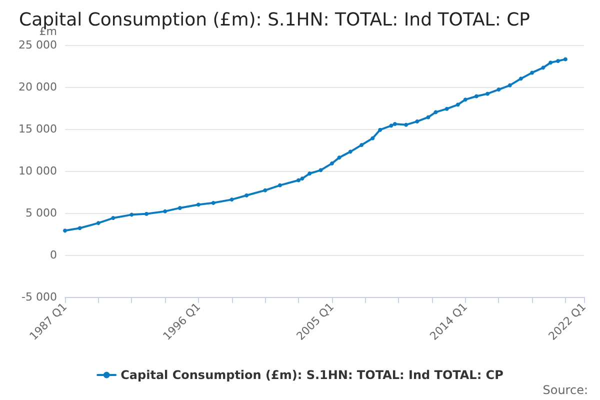 This screenshot has width=600, height=400. Describe the element at coordinates (312, 375) in the screenshot. I see `legend-label: Capital Consumption (£m): S.1HN: TOTAL: Ind TOTAL: CP` at that location.